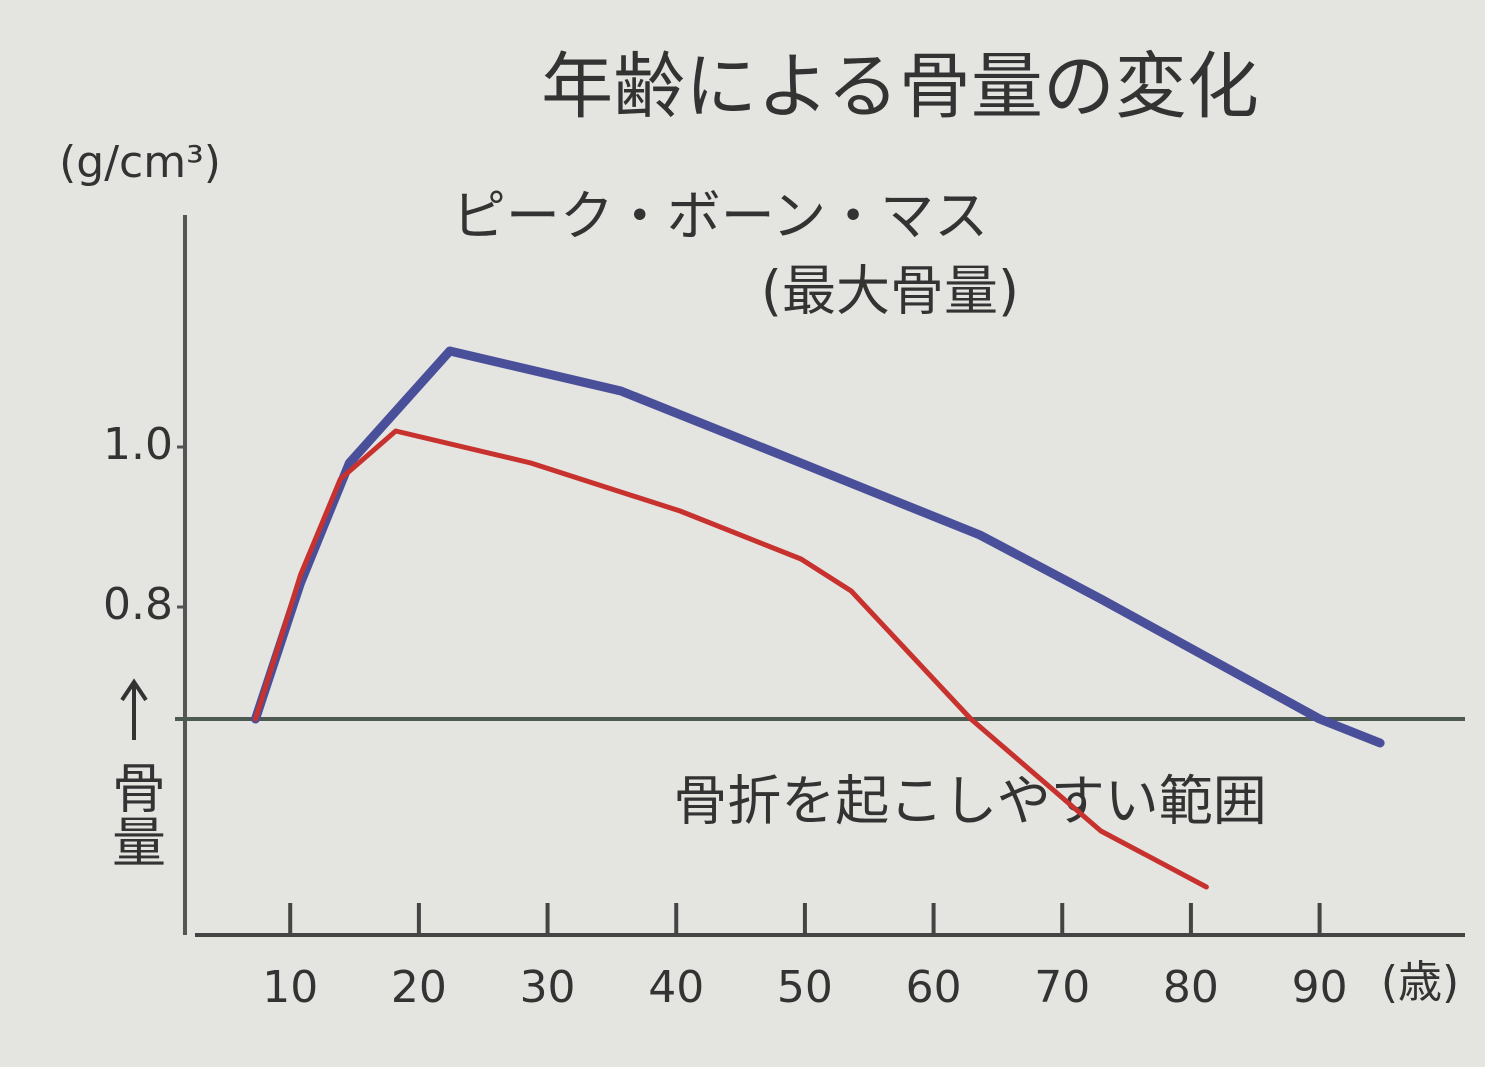 This screenshot has width=1485, height=1067. What do you see at coordinates (1191, 987) in the screenshot?
I see `x-tick-label: 80` at bounding box center [1191, 987].